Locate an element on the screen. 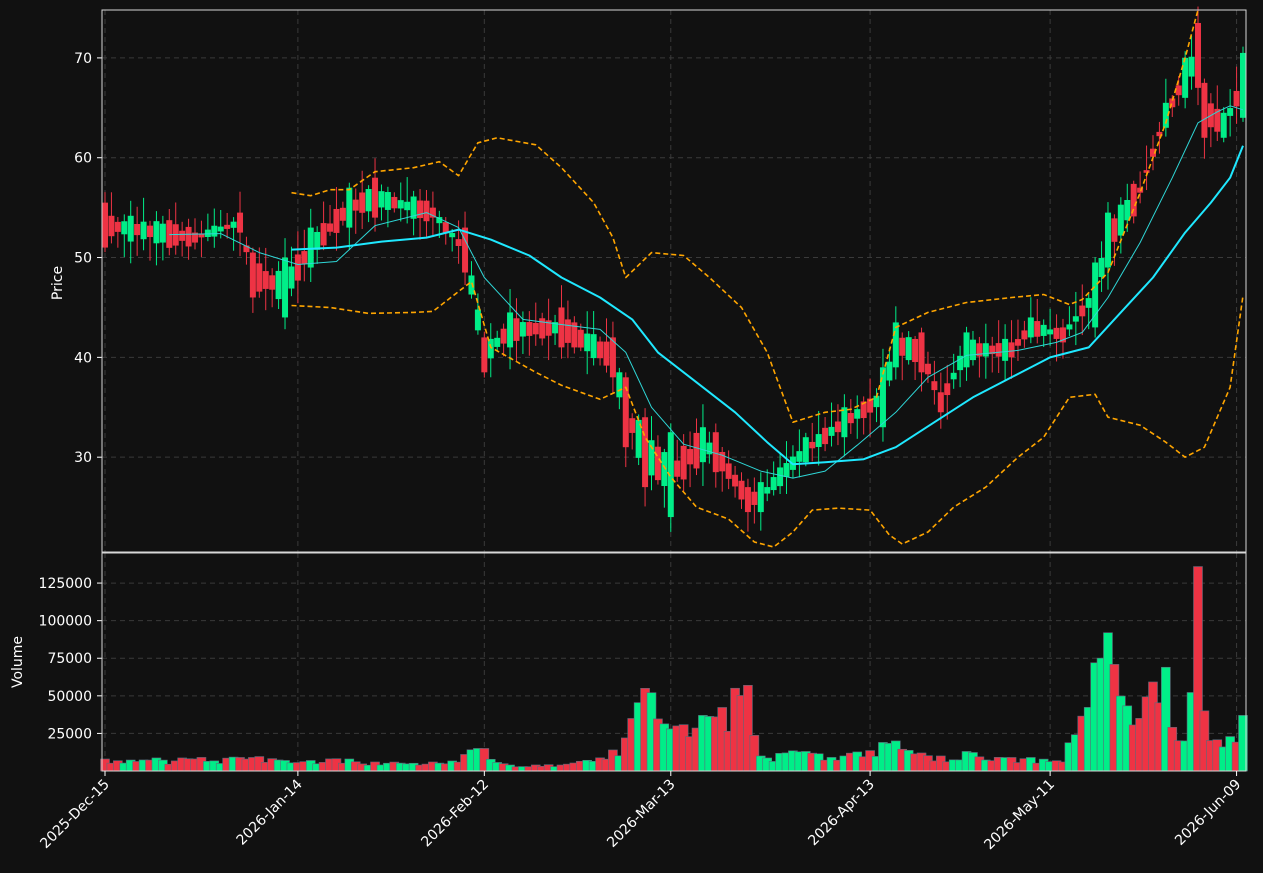 This screenshot has width=1263, height=873. volume-tick-label: 75000 is located at coordinates (69, 659).